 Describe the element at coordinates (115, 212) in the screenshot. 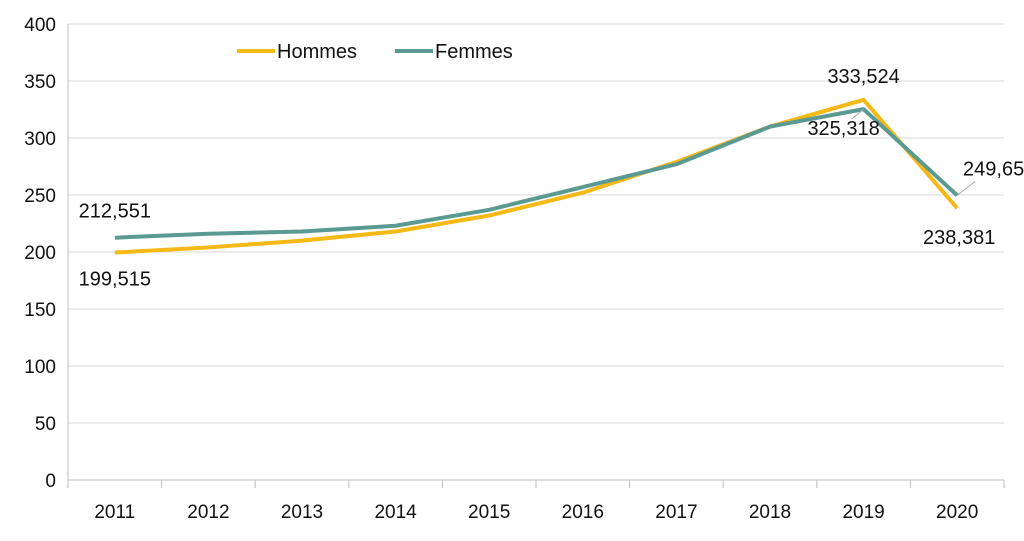

I see `data-label: 212,551` at that location.